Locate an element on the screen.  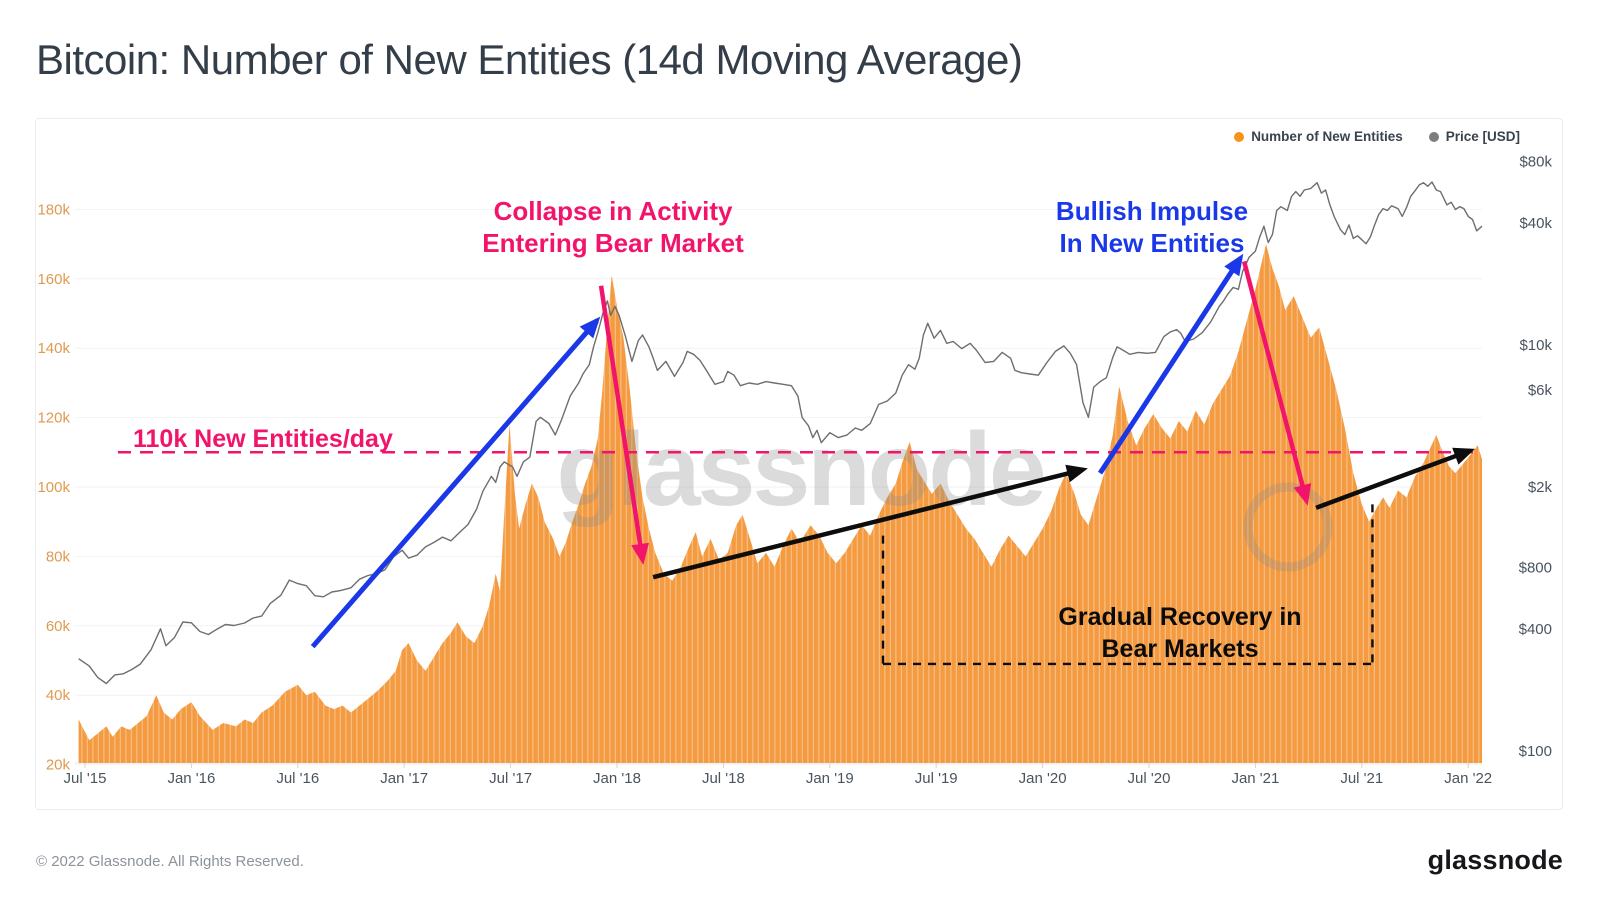
left-axis-tick: 180k is located at coordinates (53, 209).